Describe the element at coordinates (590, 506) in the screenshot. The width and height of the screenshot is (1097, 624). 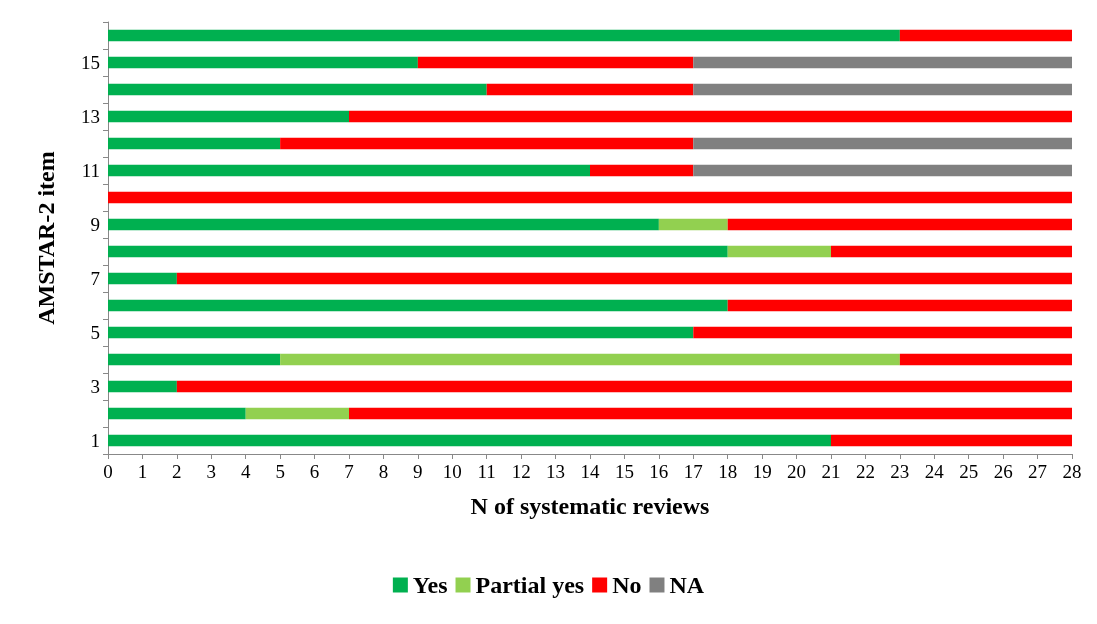
I see `x-axis-title: N of systematic reviews` at that location.